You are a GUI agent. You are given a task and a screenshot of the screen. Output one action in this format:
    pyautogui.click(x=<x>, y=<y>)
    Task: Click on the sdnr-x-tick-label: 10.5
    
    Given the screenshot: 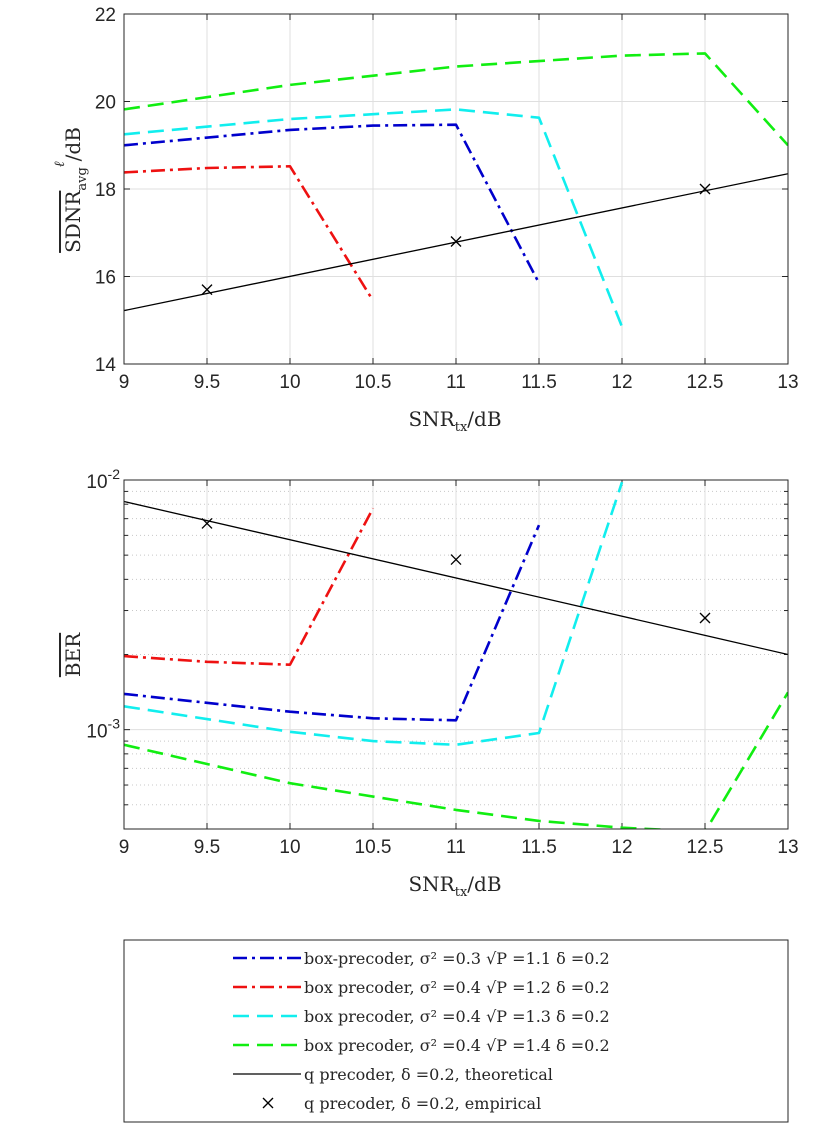 What is the action you would take?
    pyautogui.click(x=373, y=382)
    